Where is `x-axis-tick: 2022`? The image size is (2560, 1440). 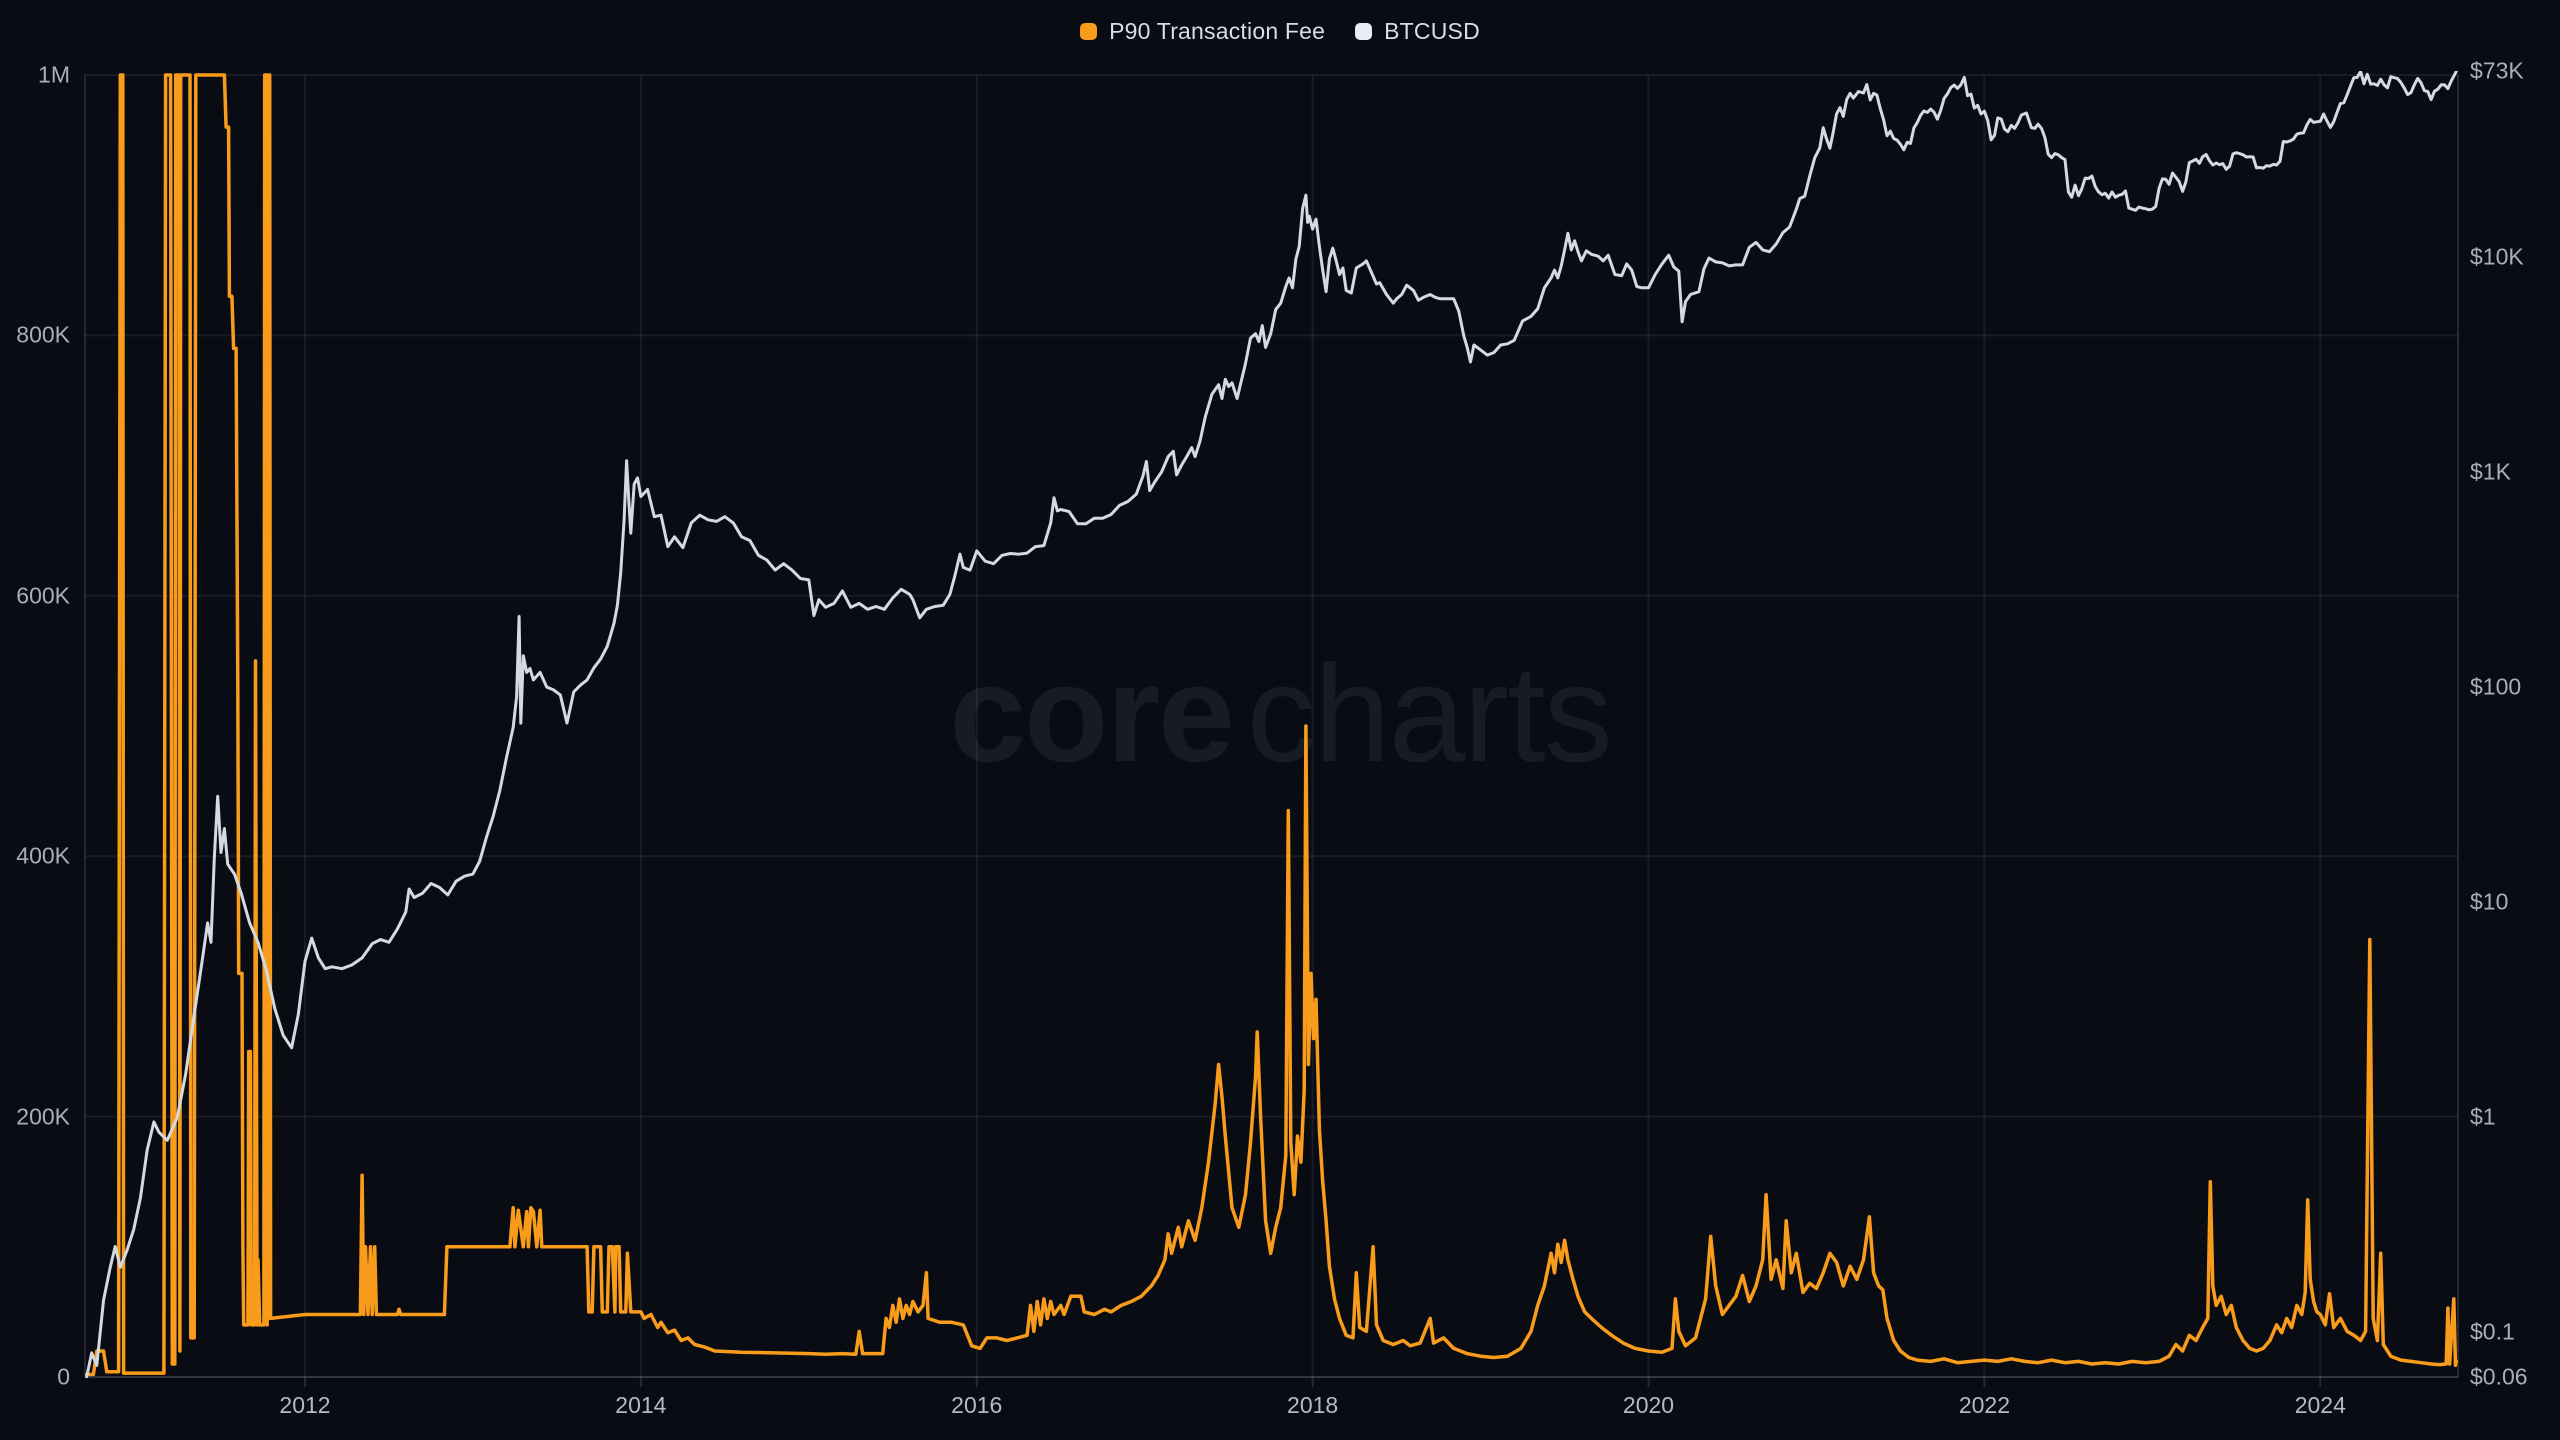 x-axis-tick: 2022 is located at coordinates (1984, 1405).